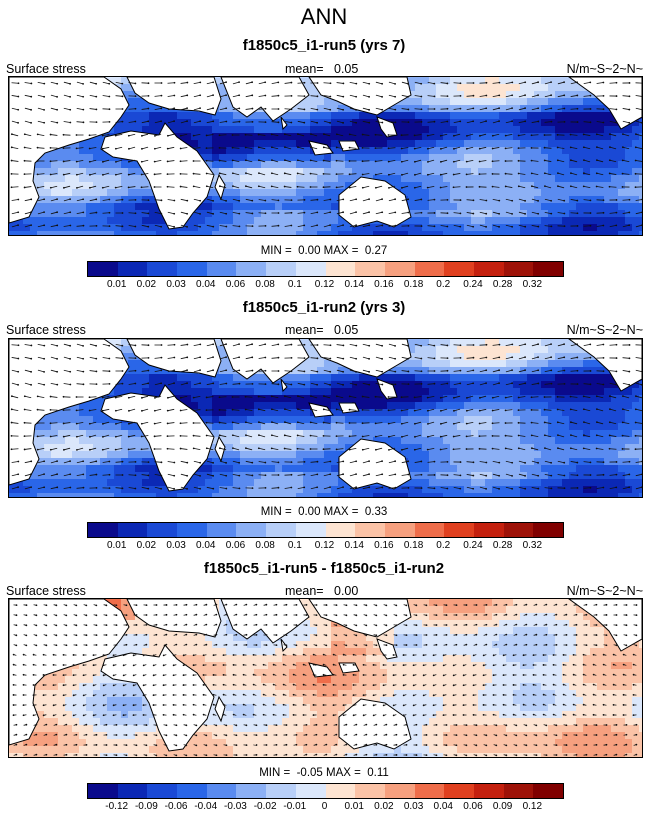 The width and height of the screenshot is (648, 816). What do you see at coordinates (324, 307) in the screenshot?
I see `panel-2-title: f1850c5_i1-run2 (yrs 3)` at bounding box center [324, 307].